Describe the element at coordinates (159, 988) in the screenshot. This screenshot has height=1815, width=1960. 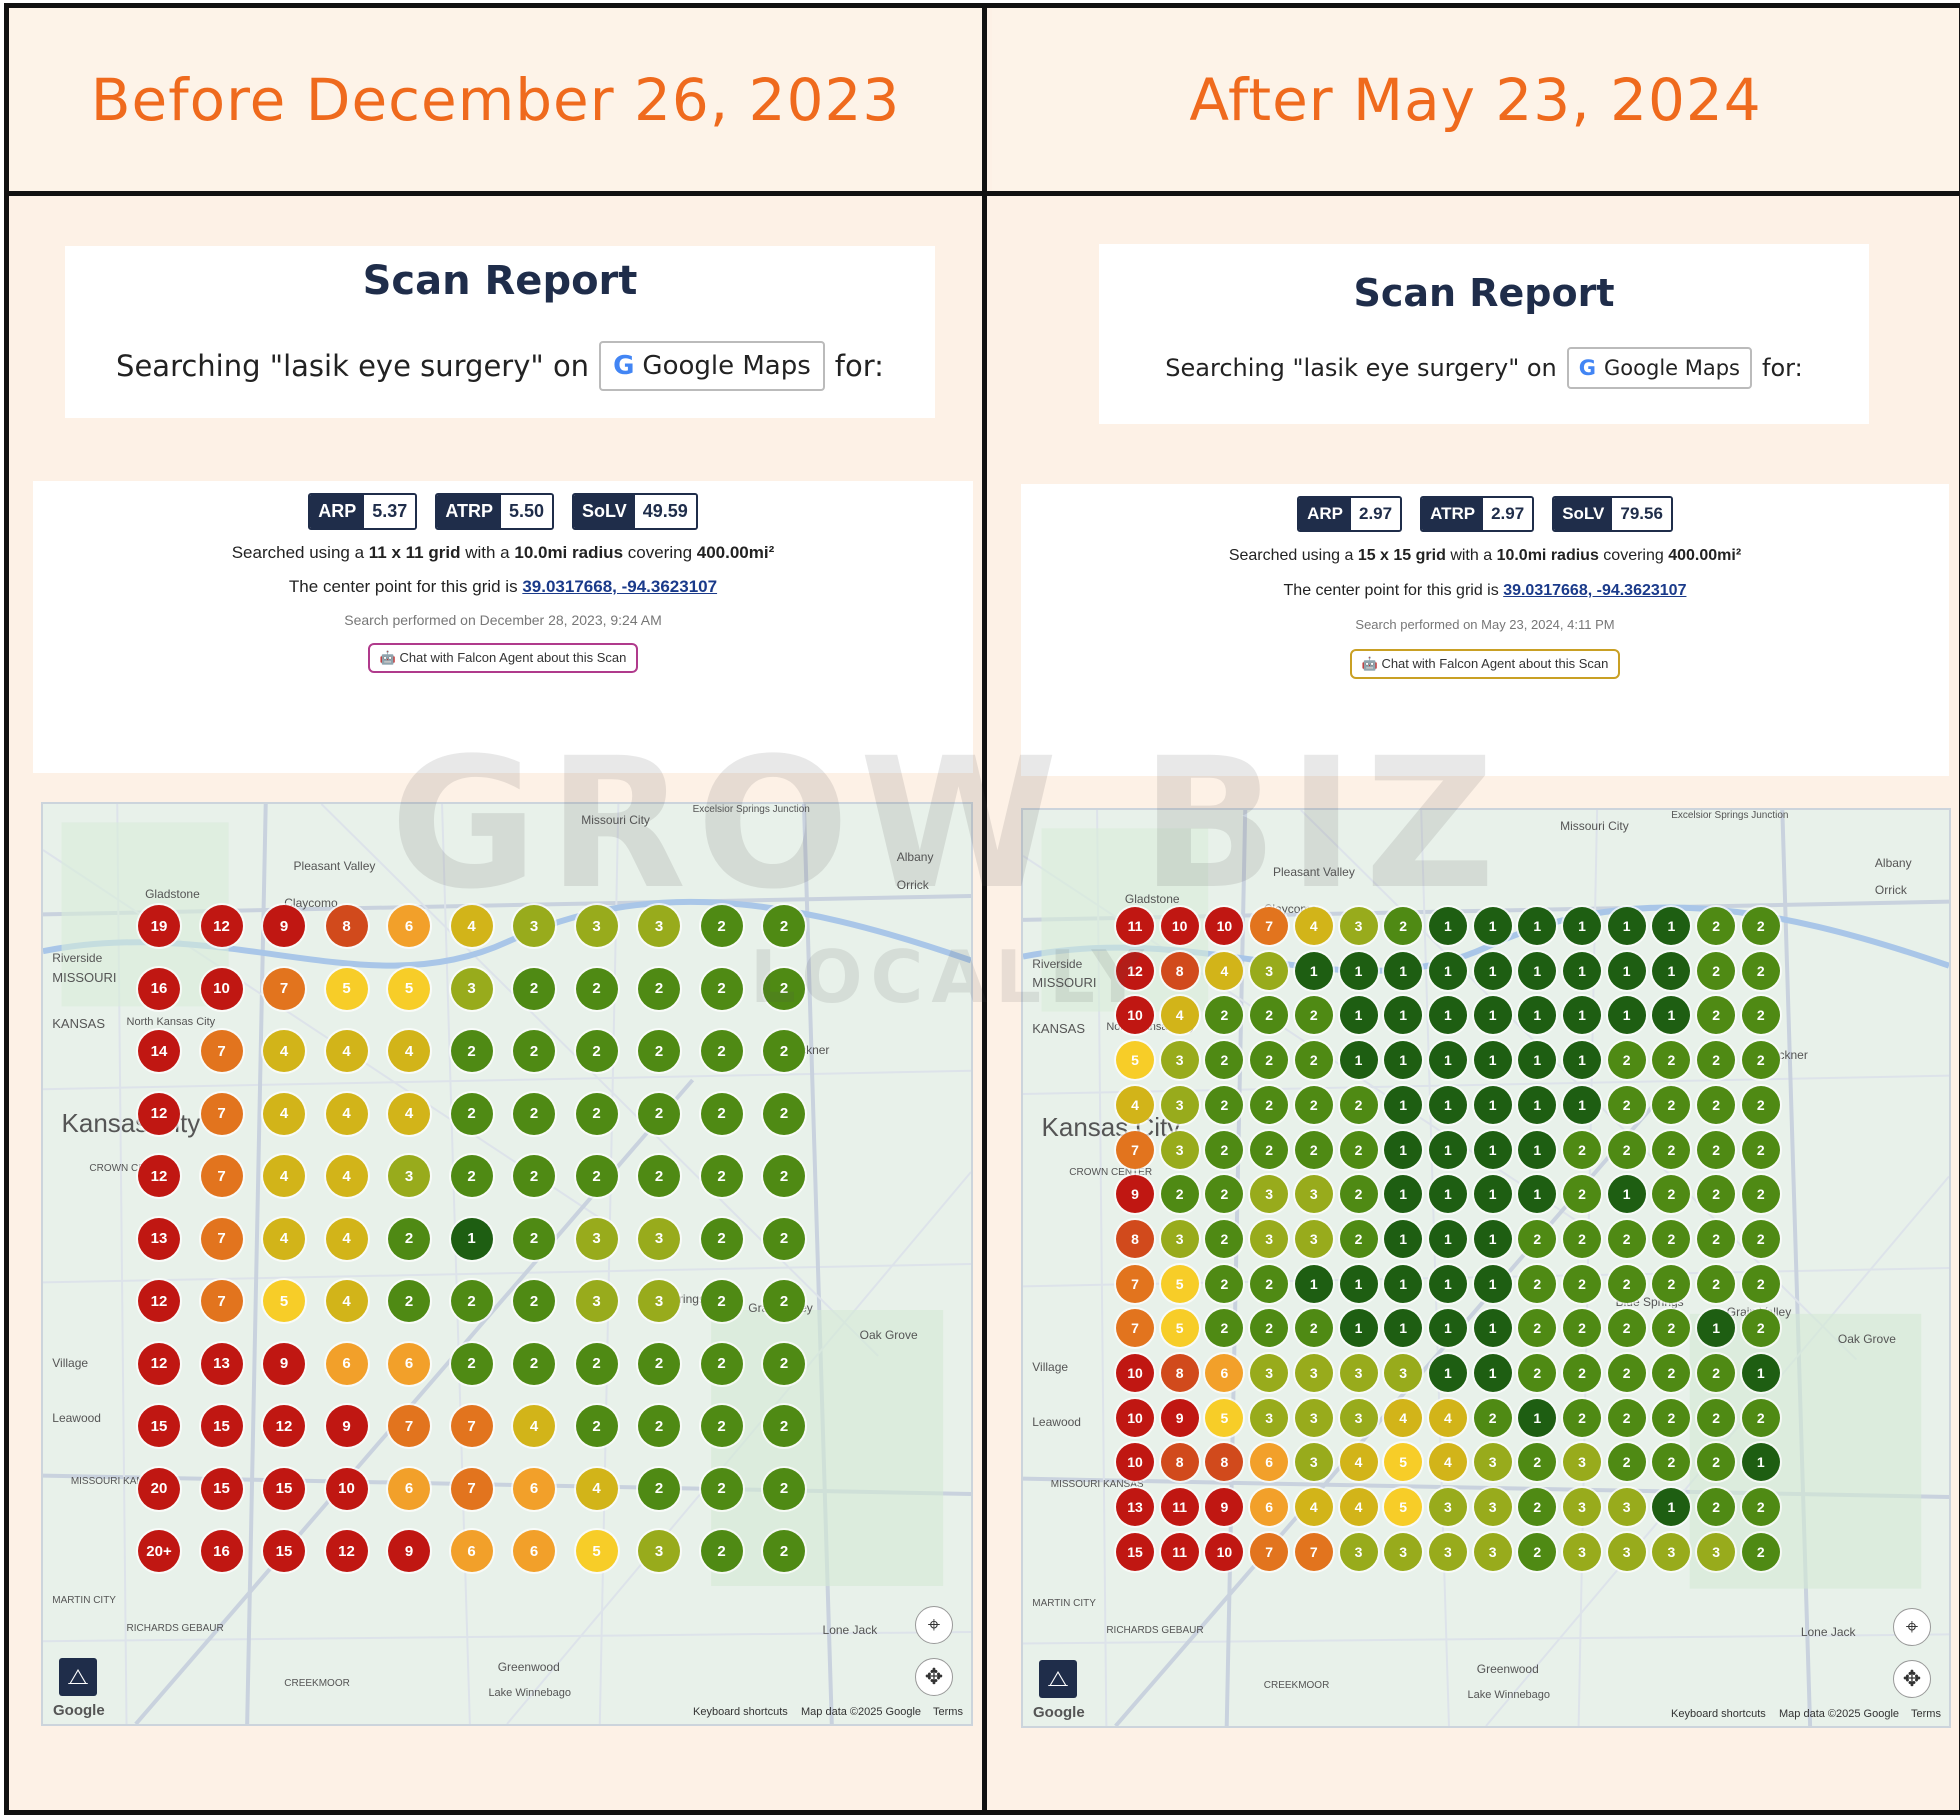
I see `rank-marker: 16` at that location.